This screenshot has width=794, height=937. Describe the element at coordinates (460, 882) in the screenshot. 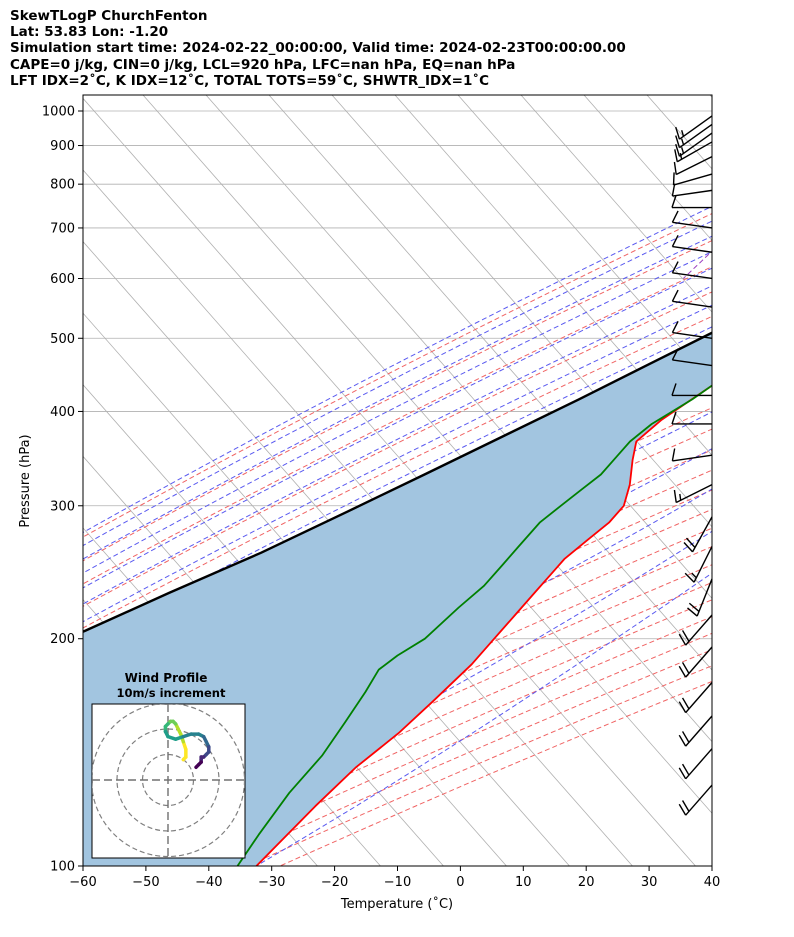

I see `x-tick-label-6: 0` at that location.